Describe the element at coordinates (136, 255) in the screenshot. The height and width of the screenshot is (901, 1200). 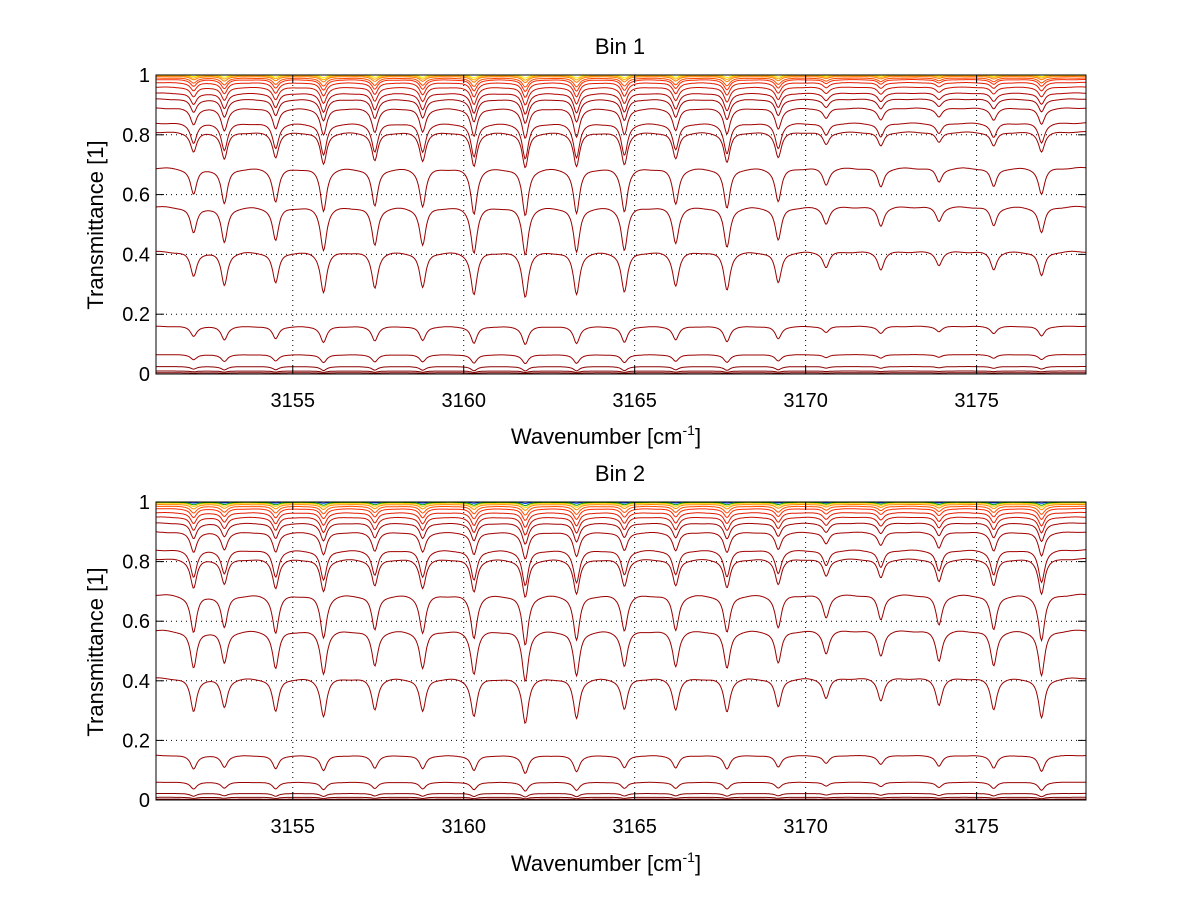
I see `bin-1-ytick-label: 0.4` at that location.